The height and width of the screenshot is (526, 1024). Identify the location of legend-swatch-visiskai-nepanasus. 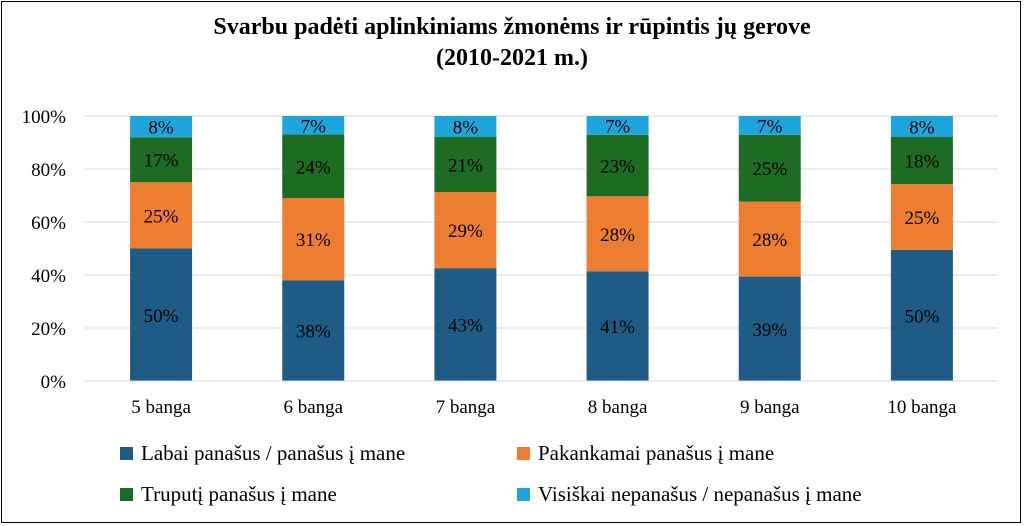
(523, 494).